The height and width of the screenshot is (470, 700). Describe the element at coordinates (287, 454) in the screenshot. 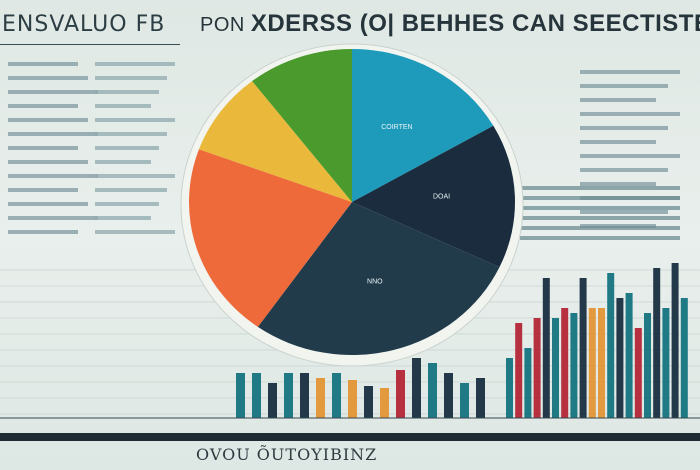

I see `footer-caption: OVOU ÕUTOYIBINZ` at that location.